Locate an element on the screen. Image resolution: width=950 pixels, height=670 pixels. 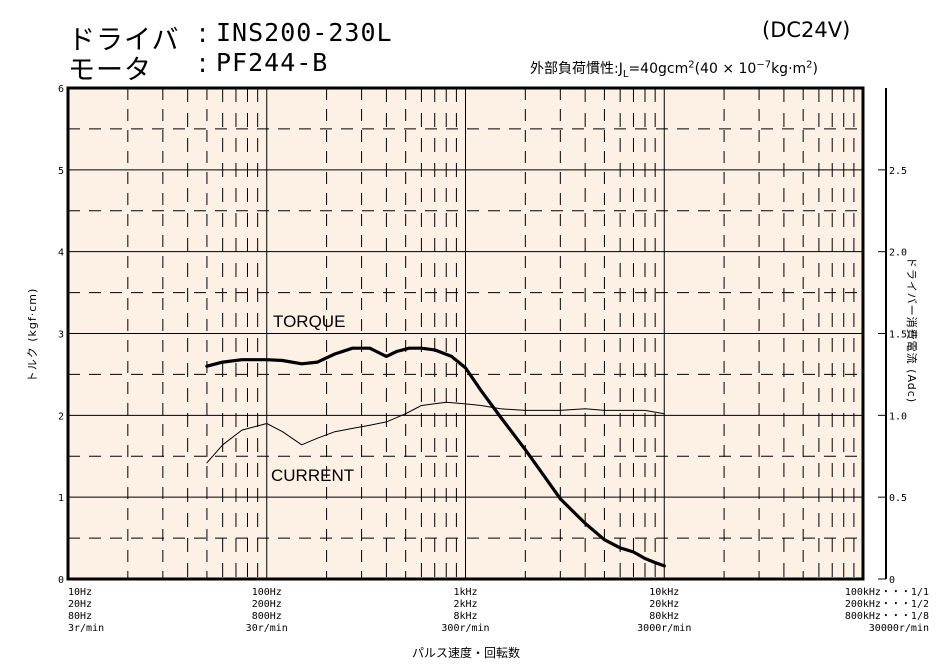
x-tick-label: 3r/min is located at coordinates (86, 628).